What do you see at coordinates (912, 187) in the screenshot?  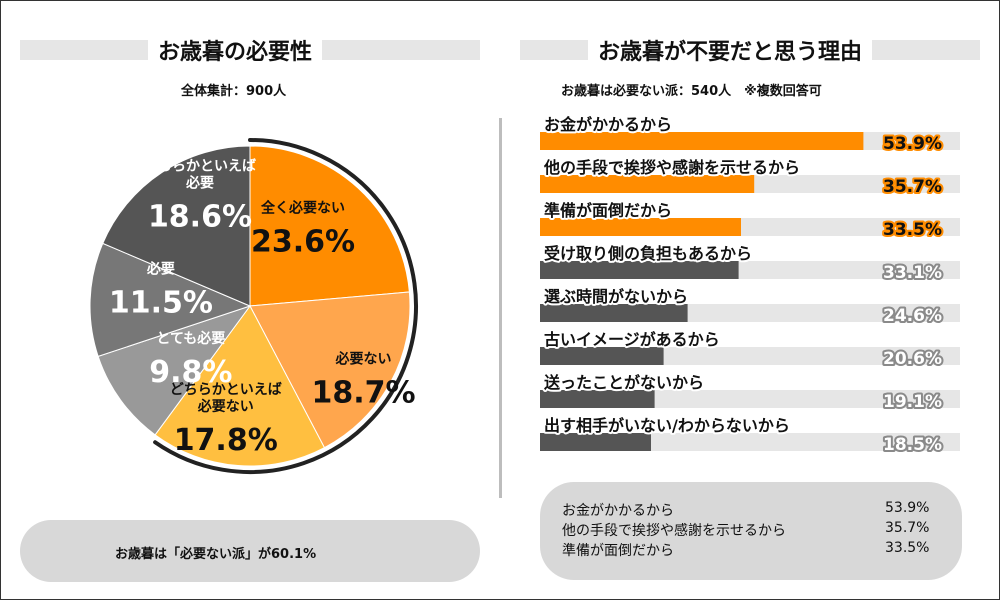 I see `bar-value-label: 35.7%` at bounding box center [912, 187].